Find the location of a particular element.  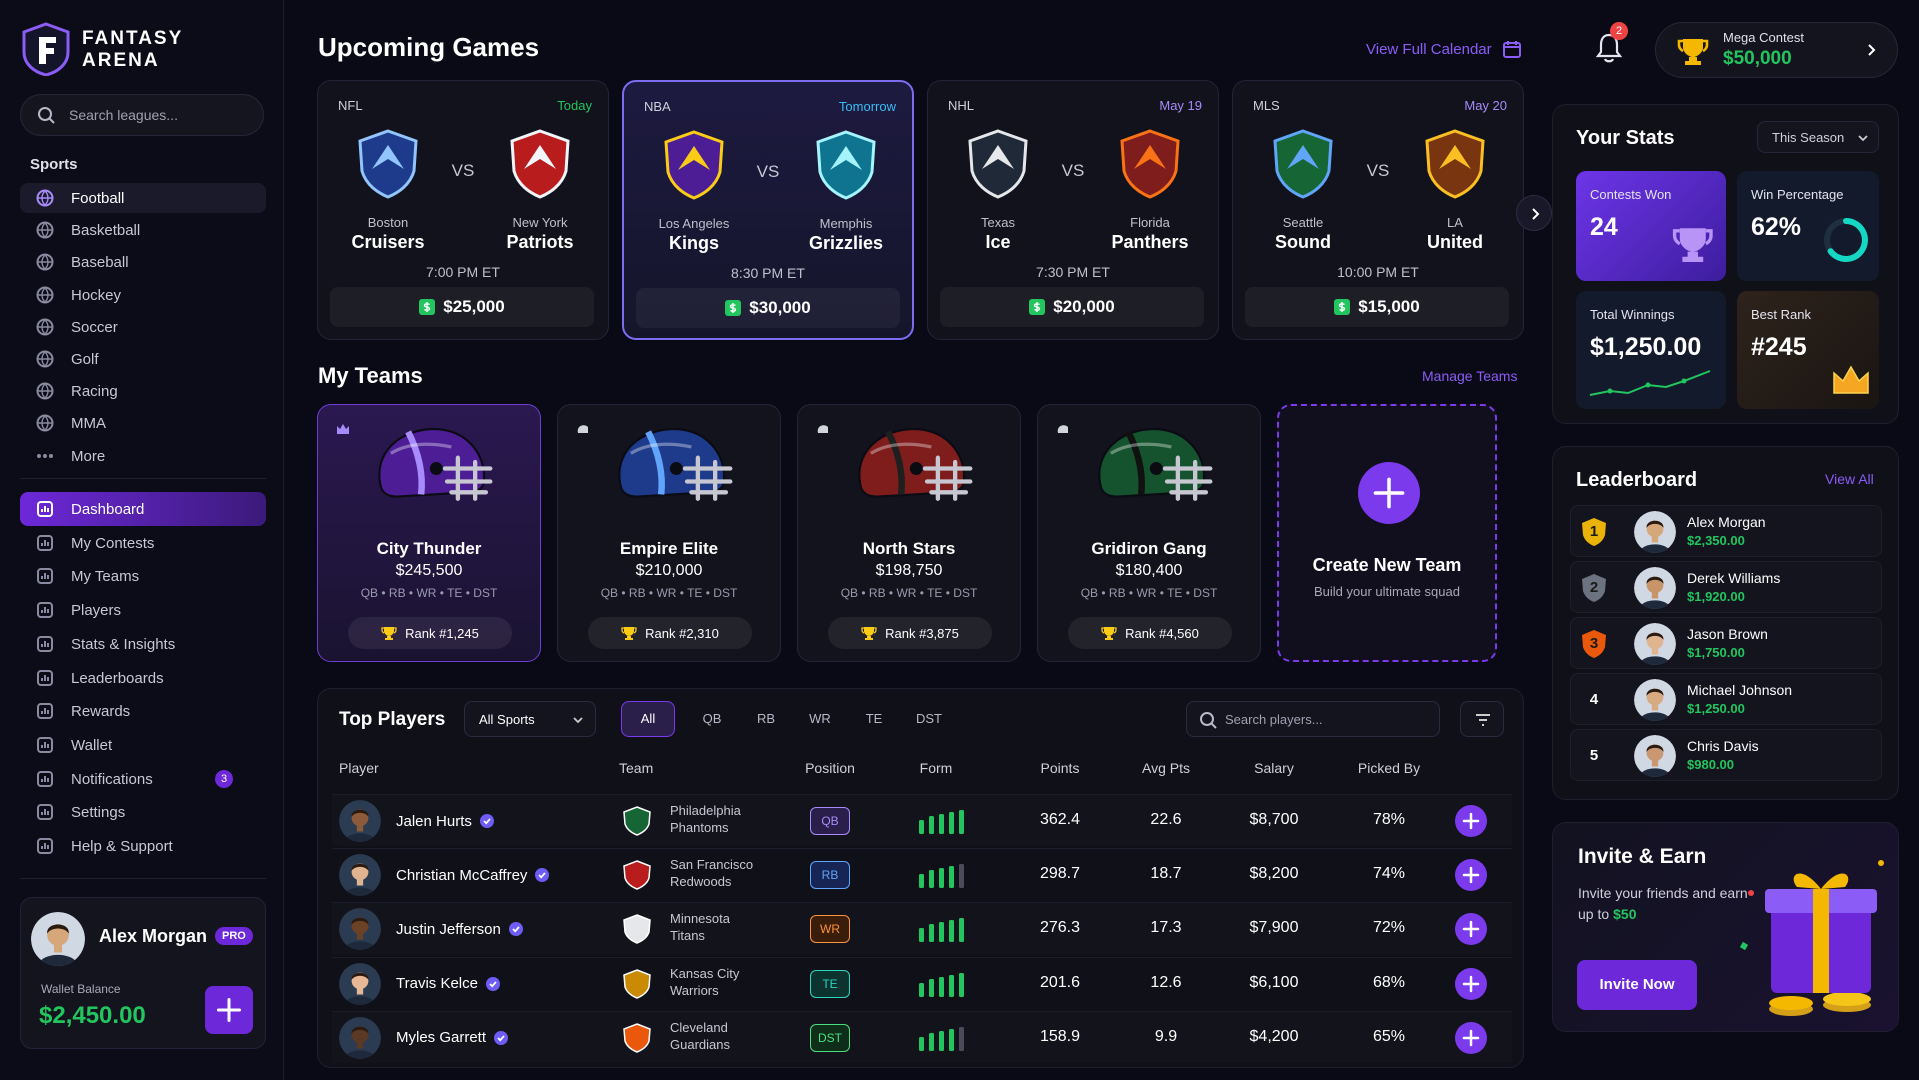

next-games-button is located at coordinates (1534, 213).